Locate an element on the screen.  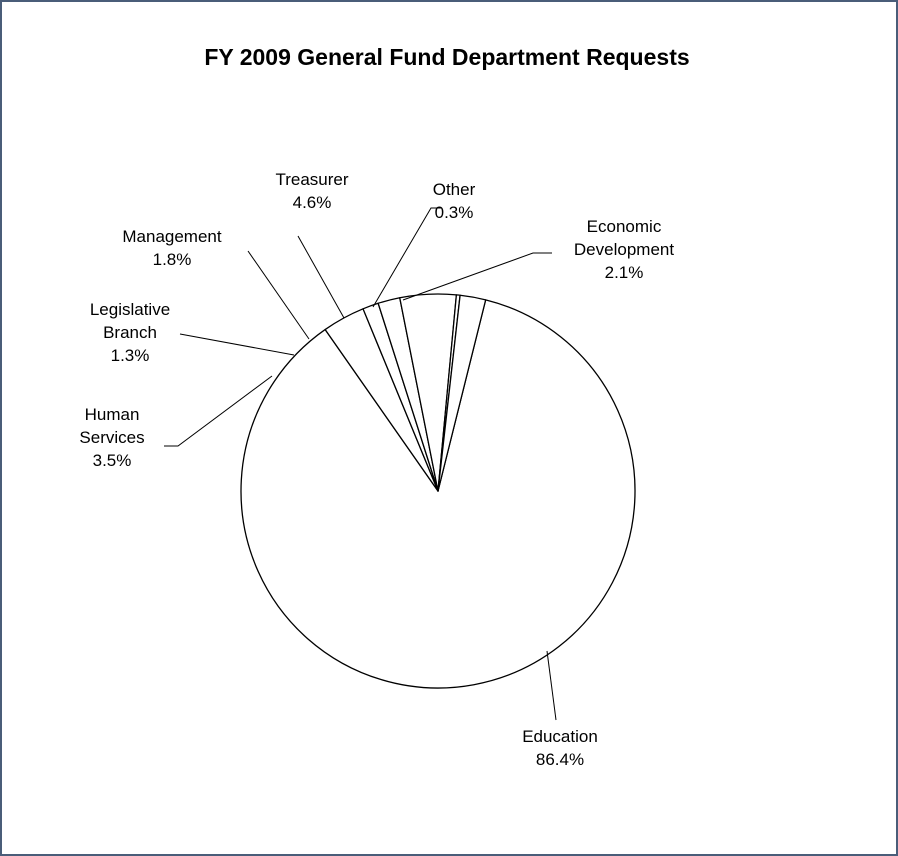
leader-line-human-services is located at coordinates (218, 411).